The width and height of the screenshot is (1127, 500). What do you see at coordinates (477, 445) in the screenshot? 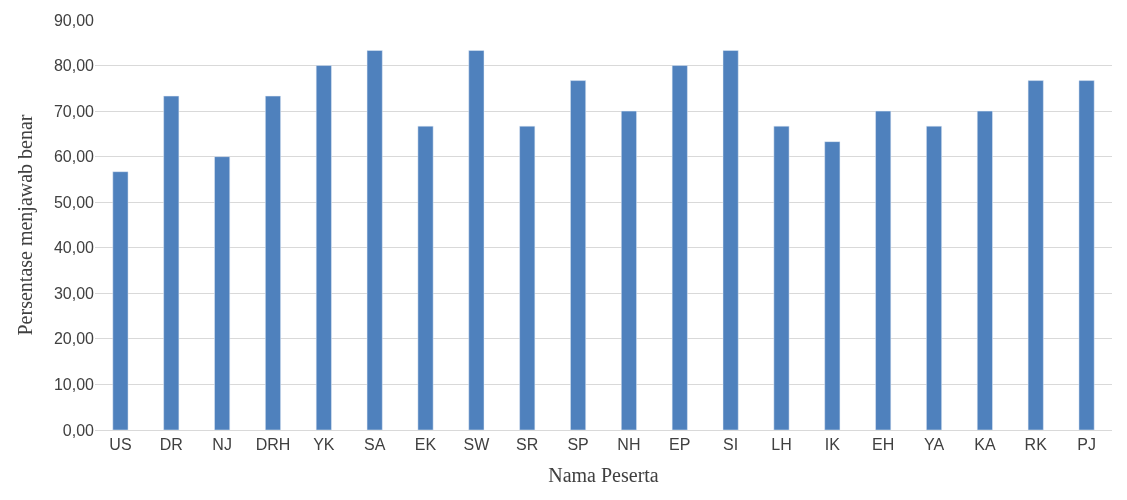
I see `x-tick-label: SW` at bounding box center [477, 445].